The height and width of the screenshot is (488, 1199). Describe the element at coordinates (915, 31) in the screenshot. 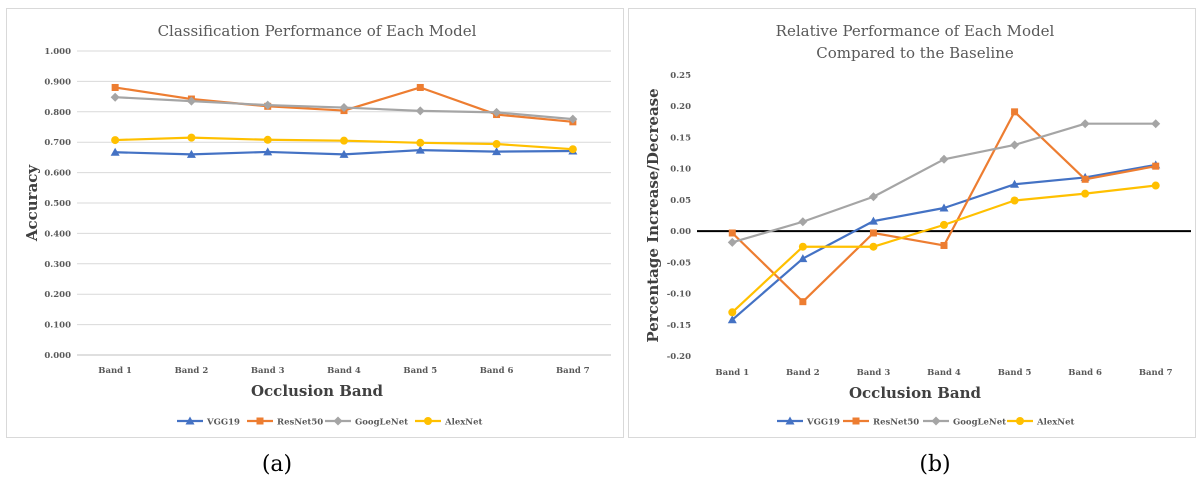

I see `chart-title: Relative Performance of Each Model` at that location.